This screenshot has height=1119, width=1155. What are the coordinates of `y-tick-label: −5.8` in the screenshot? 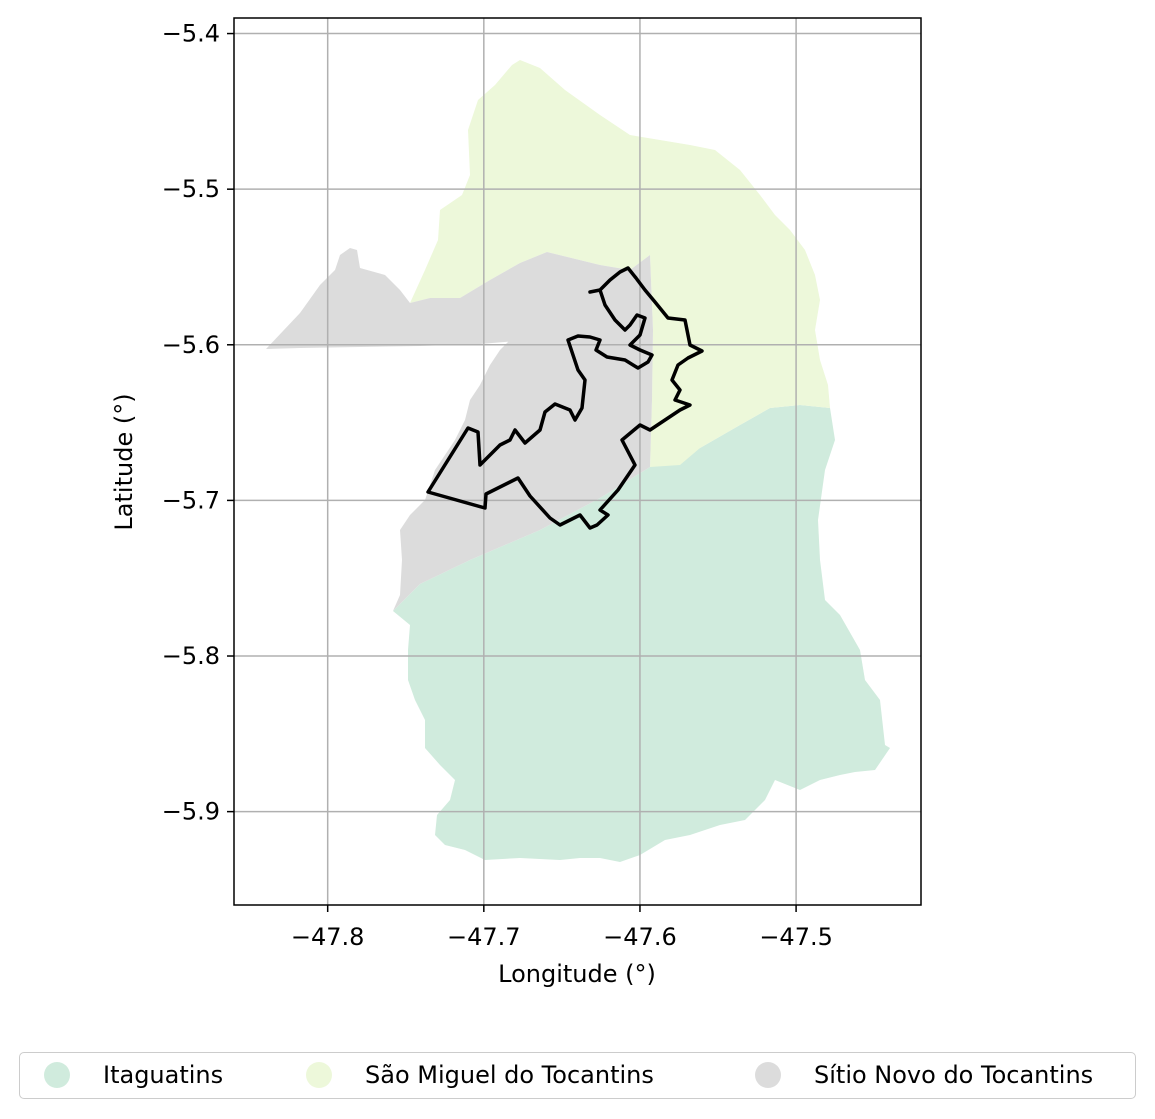 It's located at (191, 656).